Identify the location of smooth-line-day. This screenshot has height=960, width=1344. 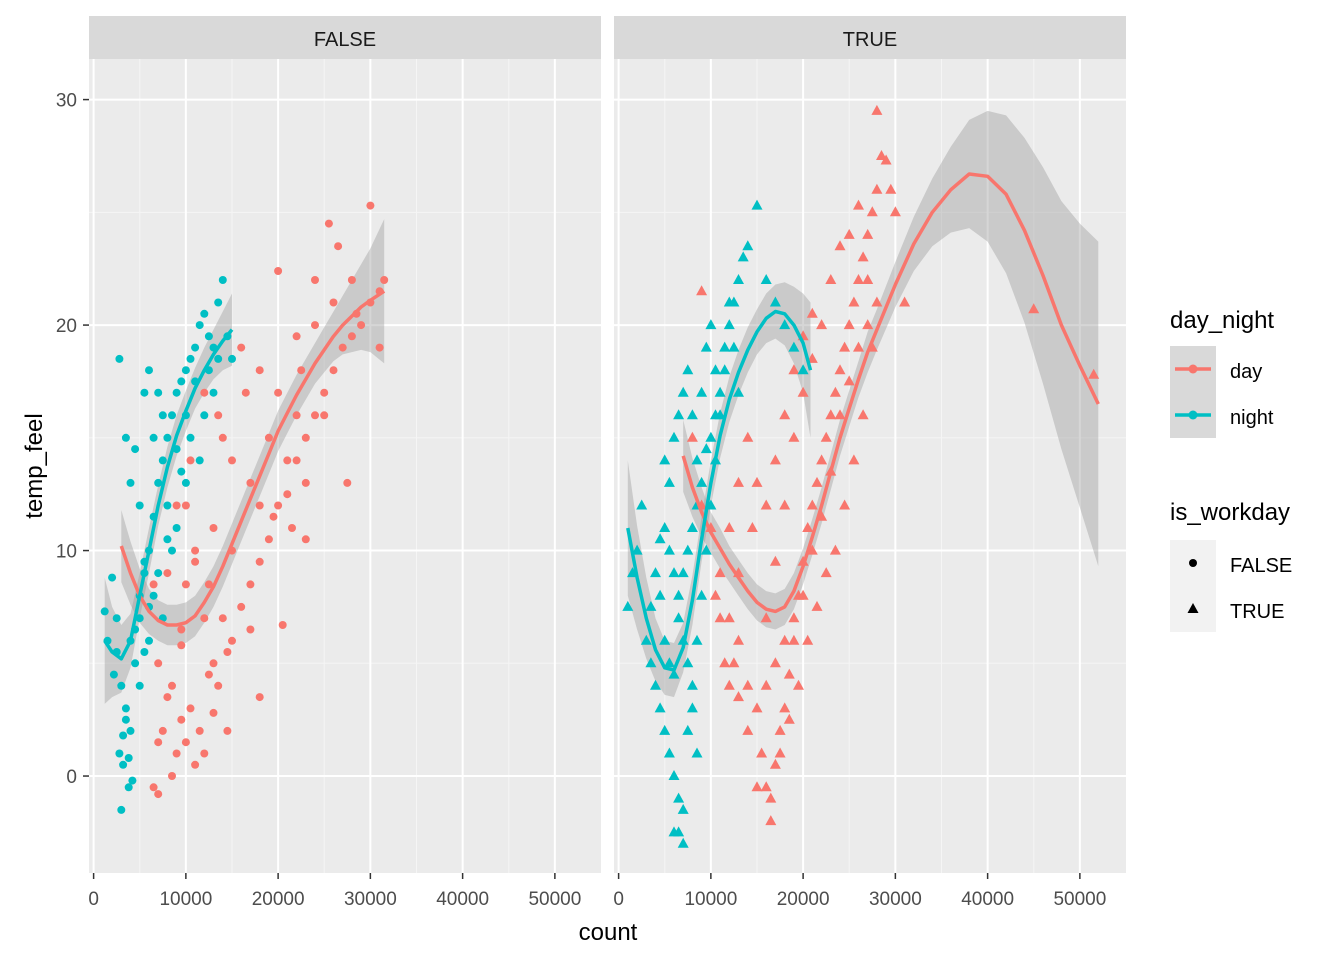
(890, 393).